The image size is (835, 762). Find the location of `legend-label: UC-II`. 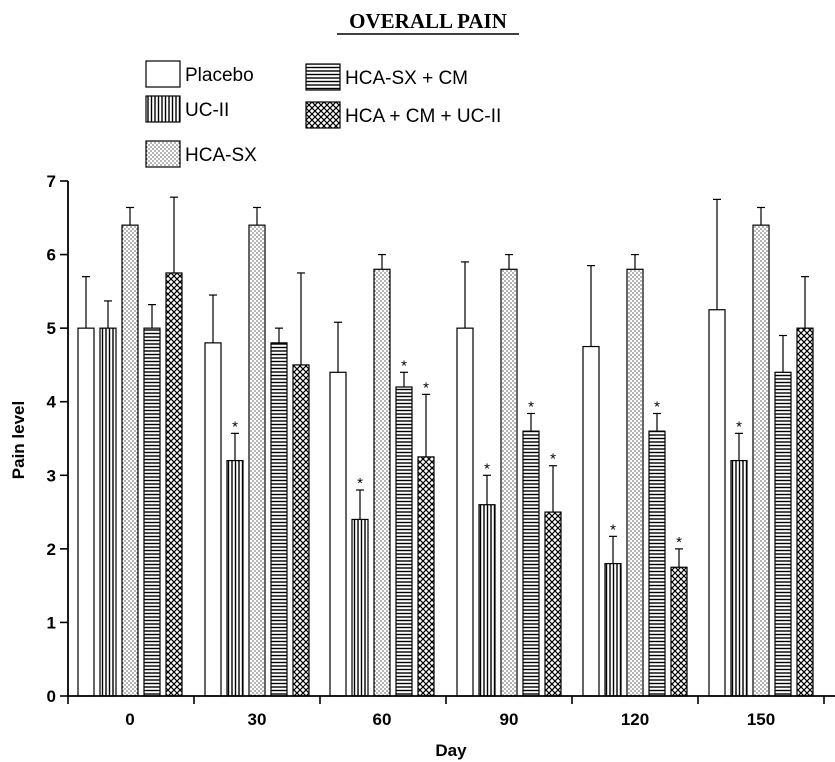

legend-label: UC-II is located at coordinates (207, 110).